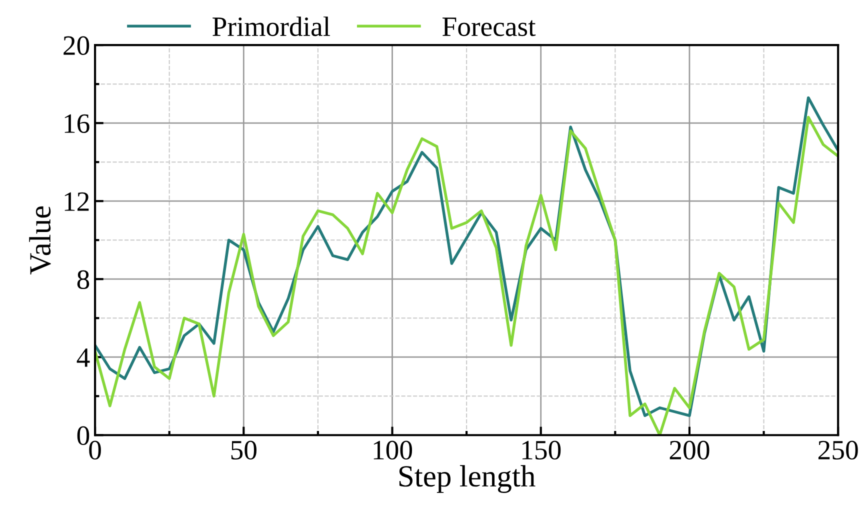 The image size is (864, 518). I want to click on y-tick-label: 12, so click(76, 201).